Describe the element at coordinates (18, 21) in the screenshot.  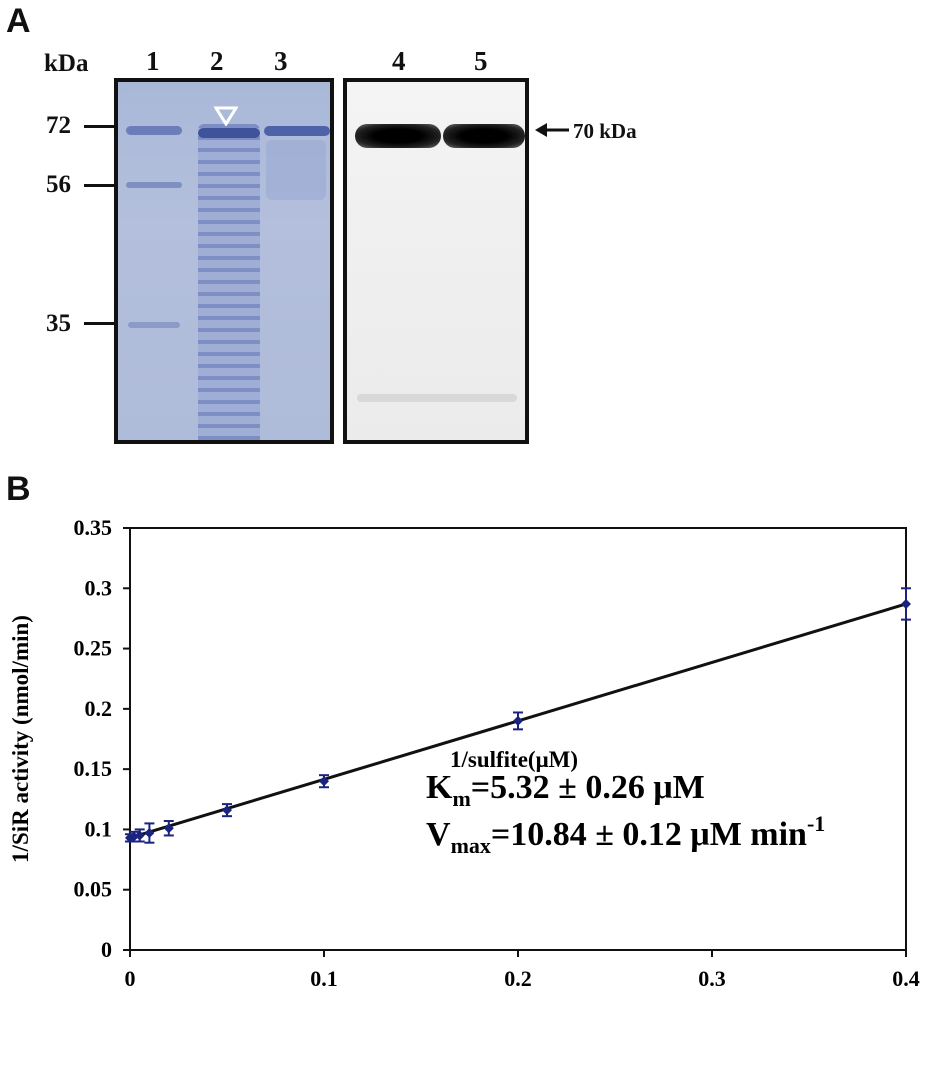
I see `panel-a-letter: A` at that location.